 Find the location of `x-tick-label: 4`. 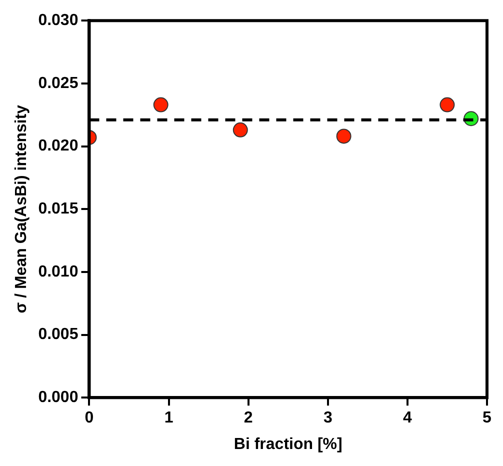

x-tick-label: 4 is located at coordinates (407, 418).